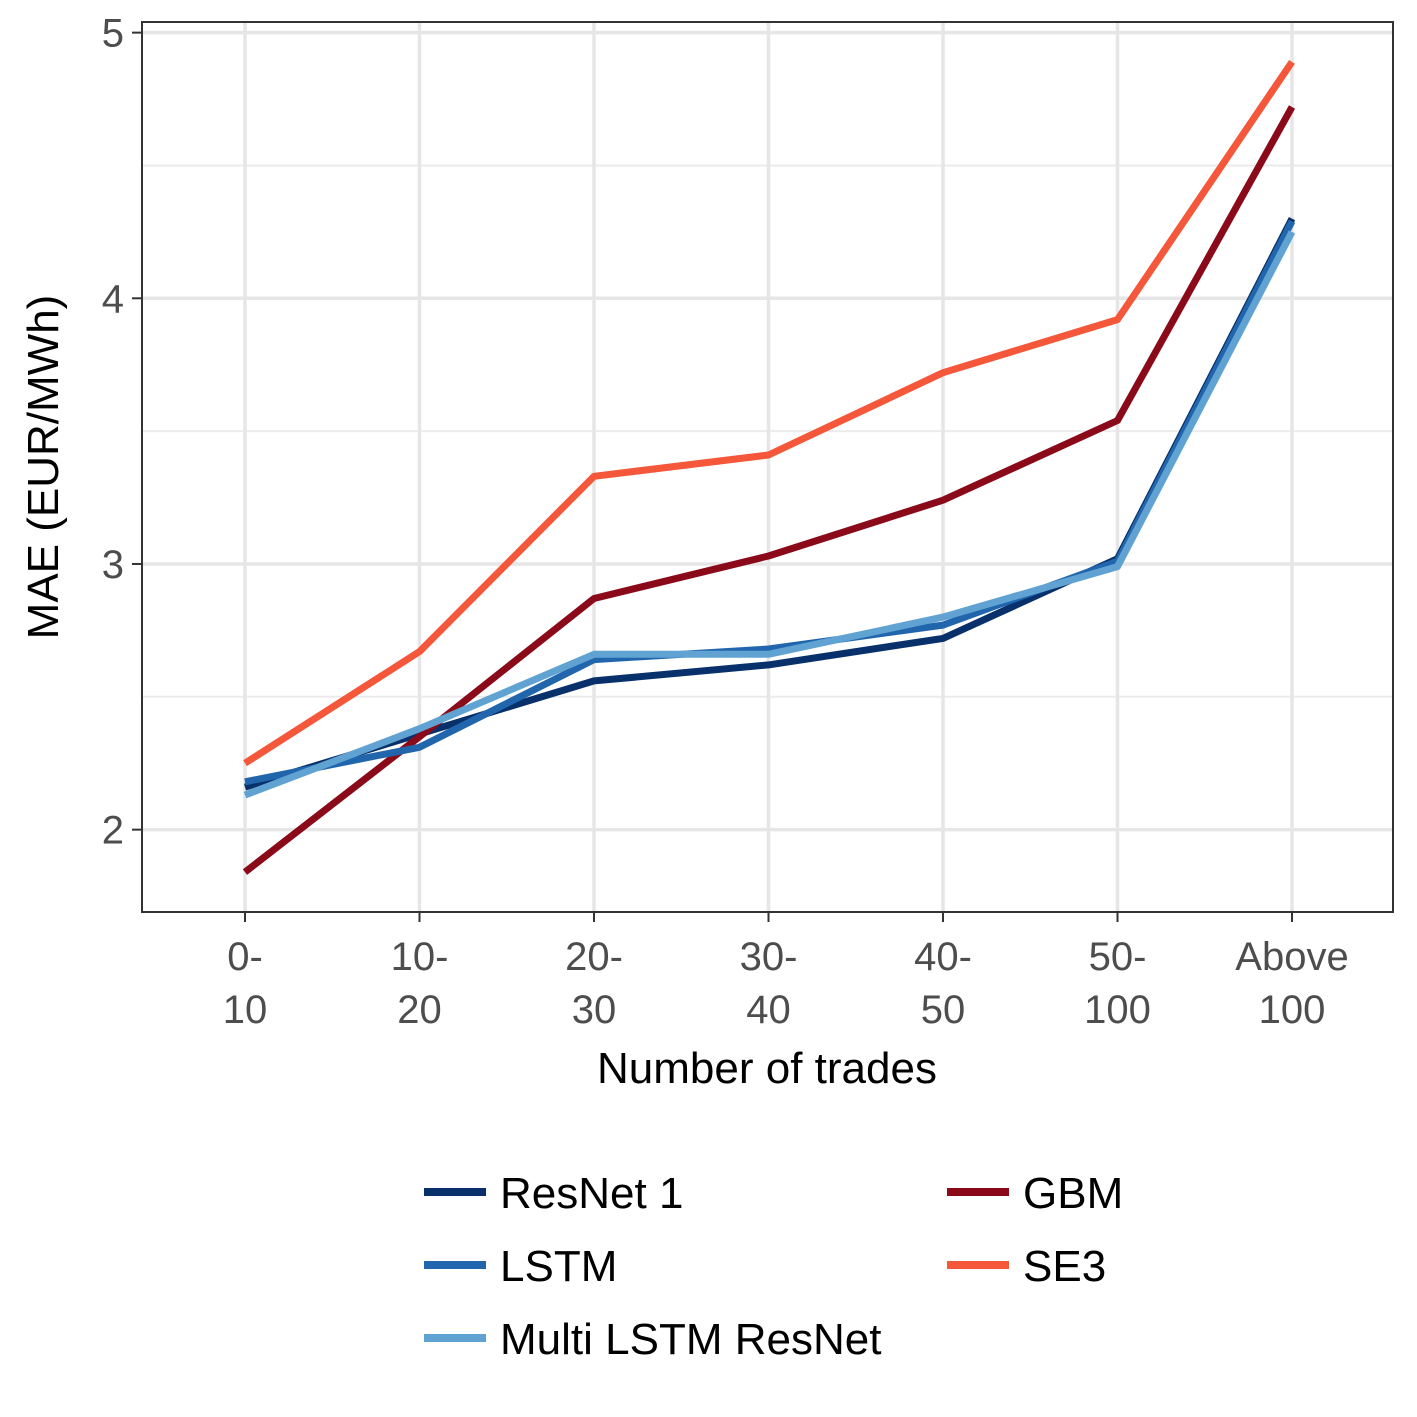 The image size is (1417, 1417). Describe the element at coordinates (767, 1068) in the screenshot. I see `x-axis-title: Number of trades` at that location.